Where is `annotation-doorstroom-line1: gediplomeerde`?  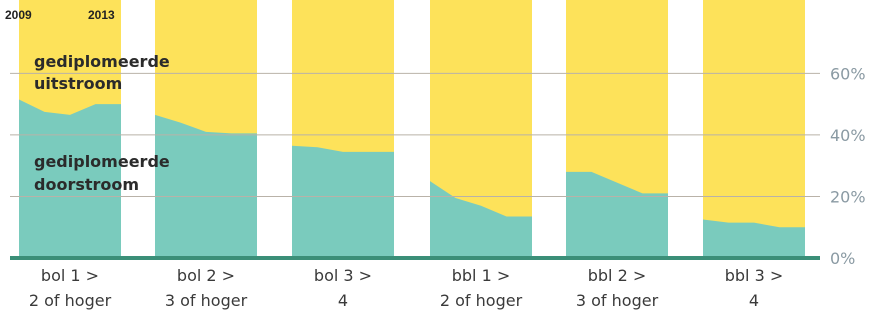 annotation-doorstroom-line1: gediplomeerde is located at coordinates (102, 161).